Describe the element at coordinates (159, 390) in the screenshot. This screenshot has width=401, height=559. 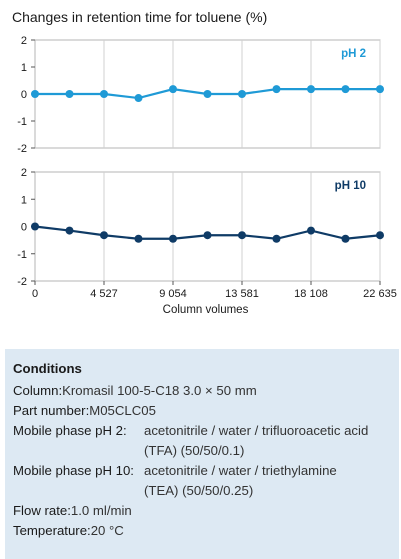
I see `column-value: Kromasil 100-5-C18 3.0 × 50 mm` at that location.